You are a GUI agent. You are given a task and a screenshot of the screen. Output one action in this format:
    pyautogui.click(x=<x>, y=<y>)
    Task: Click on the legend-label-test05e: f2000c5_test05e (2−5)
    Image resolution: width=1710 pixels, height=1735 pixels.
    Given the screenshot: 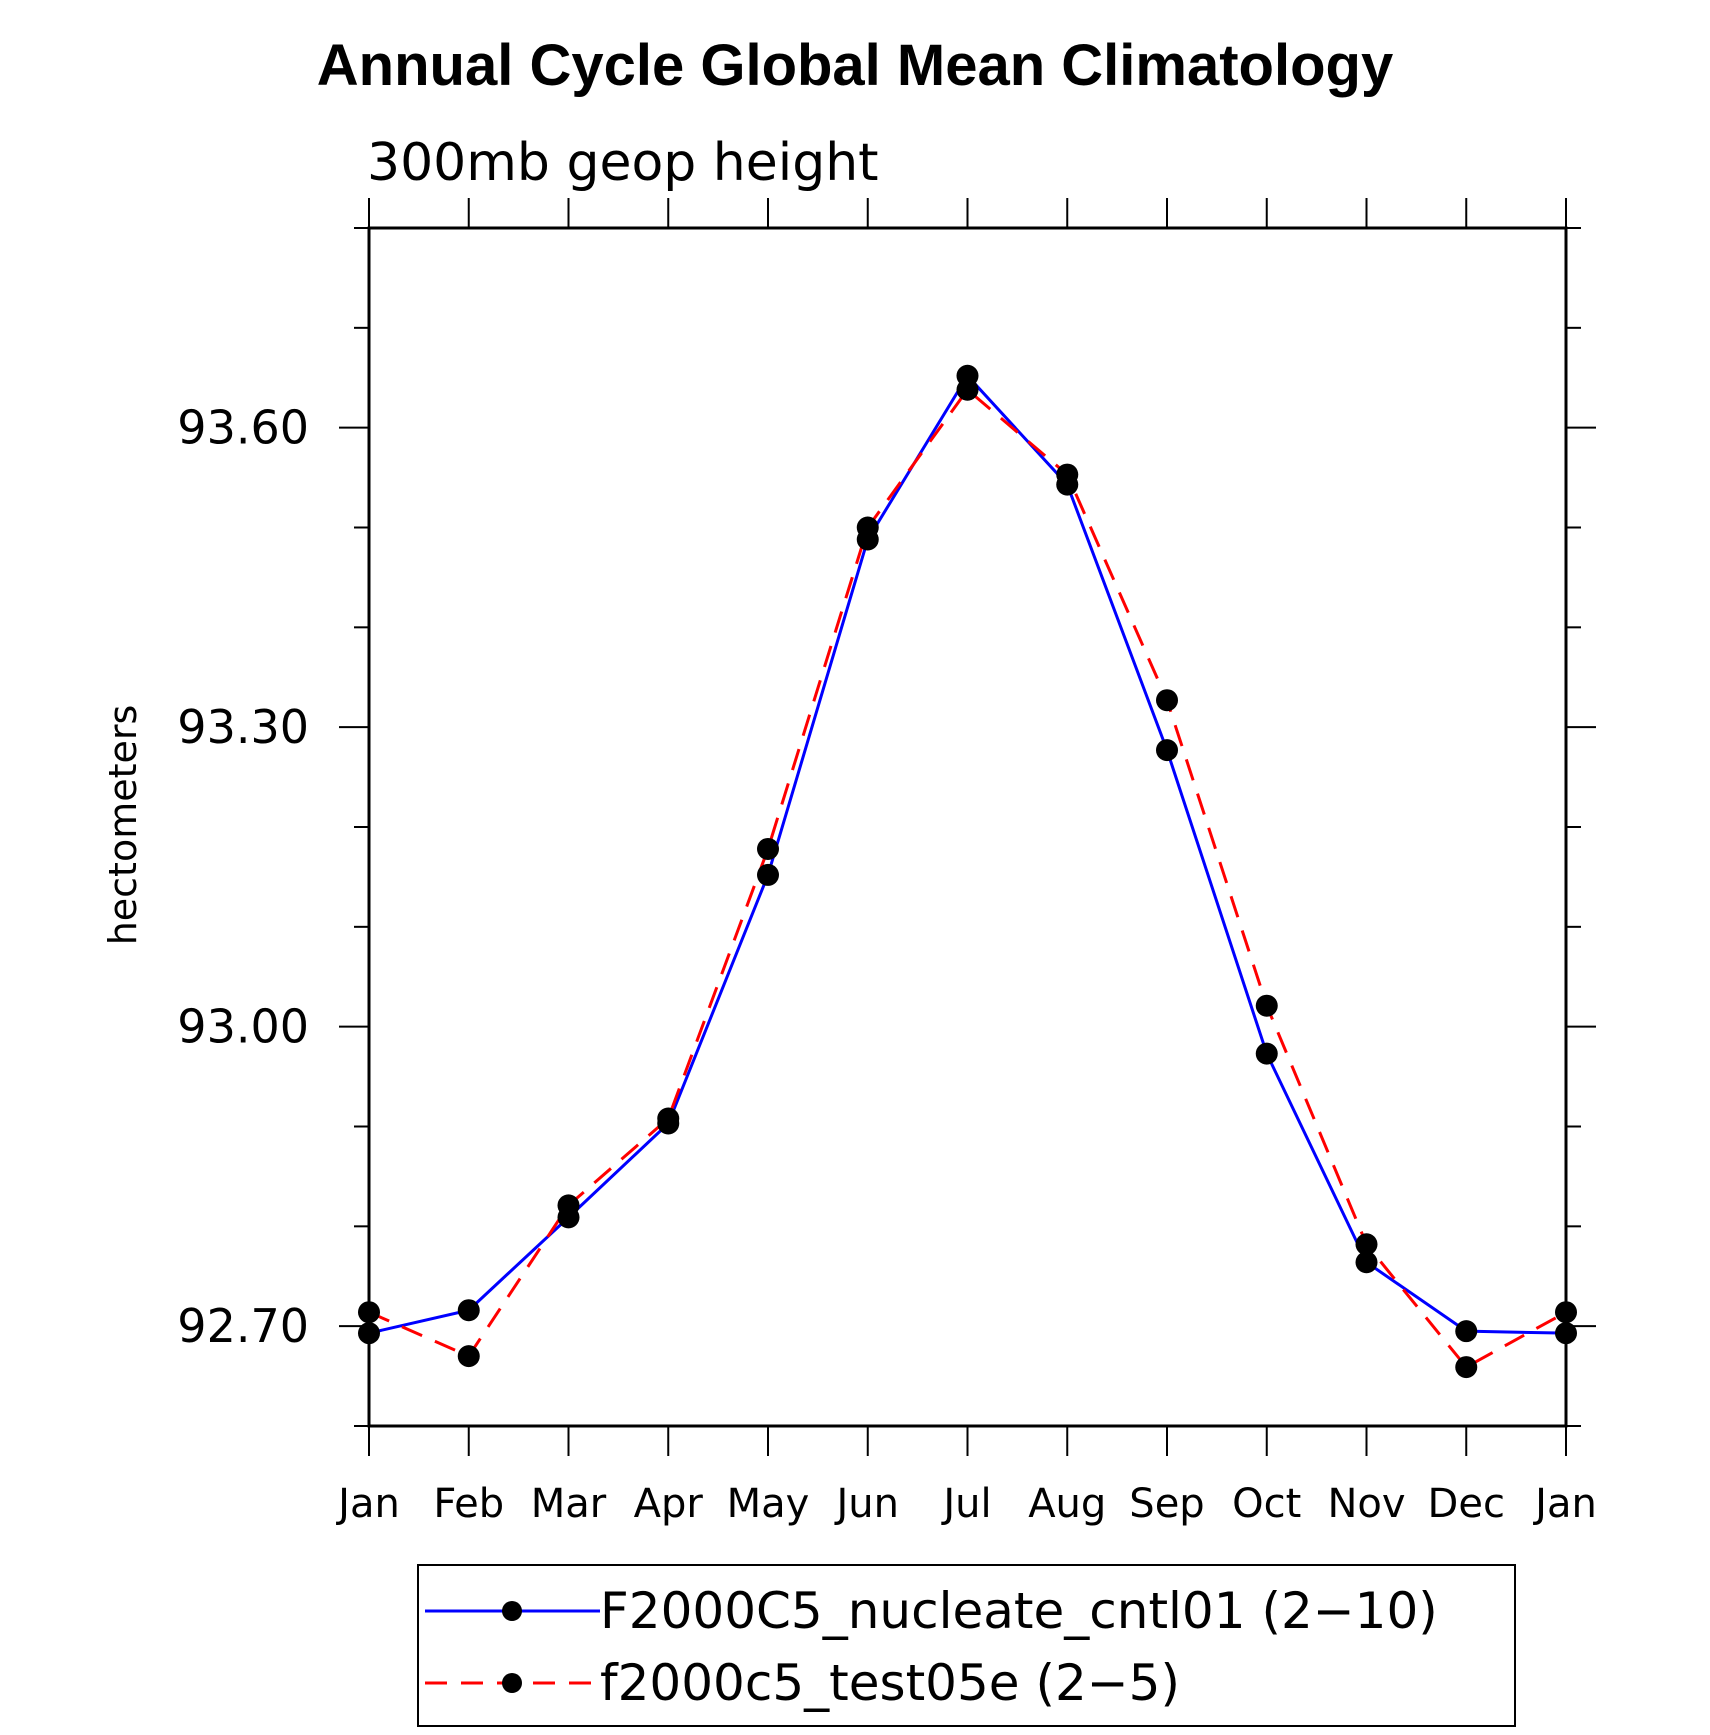 What is the action you would take?
    pyautogui.click(x=890, y=1683)
    